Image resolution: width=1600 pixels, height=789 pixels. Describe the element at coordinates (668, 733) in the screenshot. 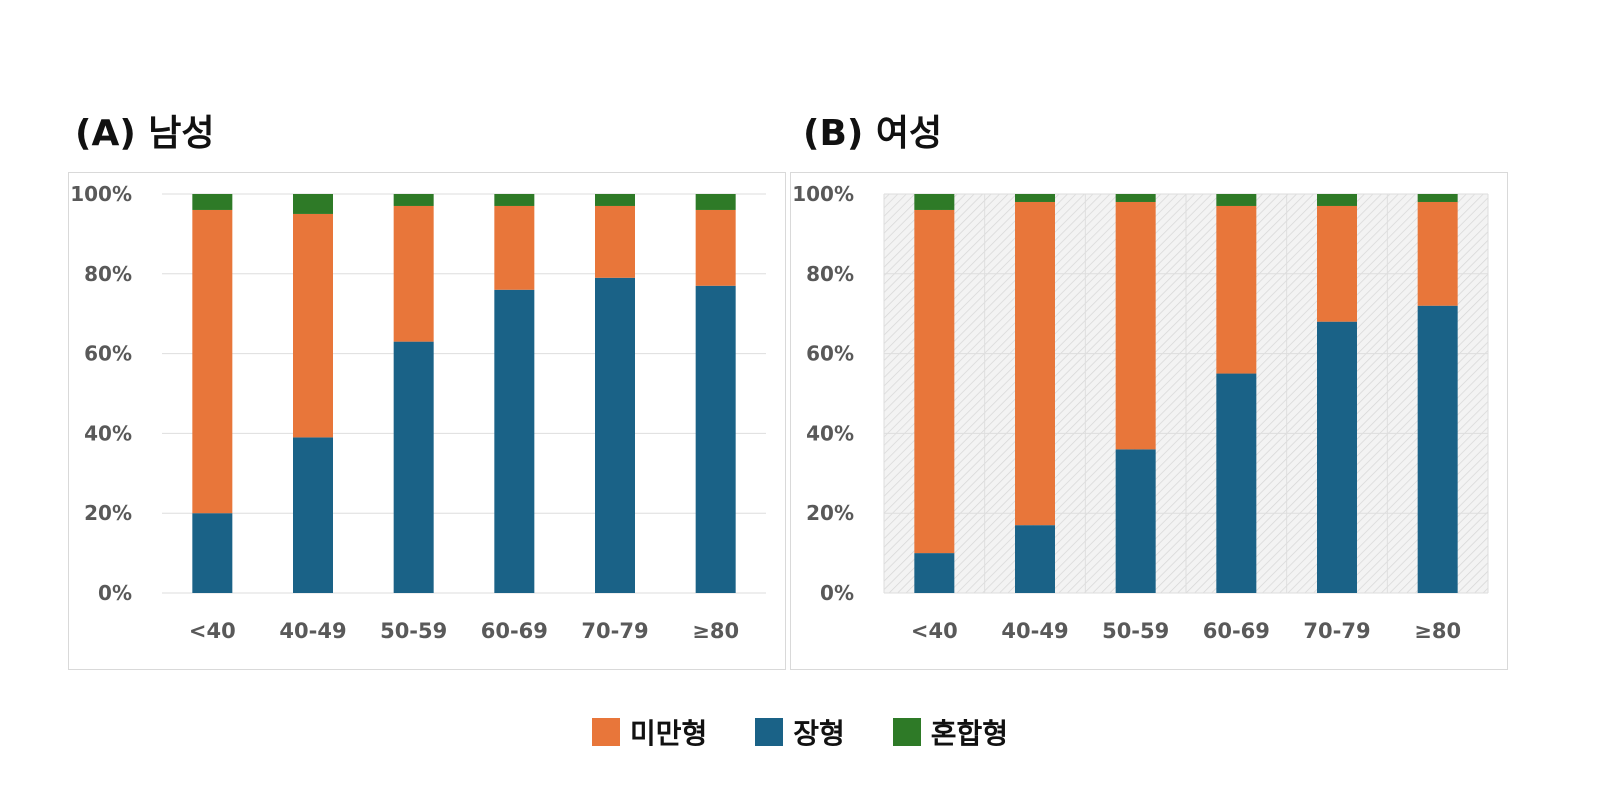

I see `legend-label-mi-man: 미만형` at that location.